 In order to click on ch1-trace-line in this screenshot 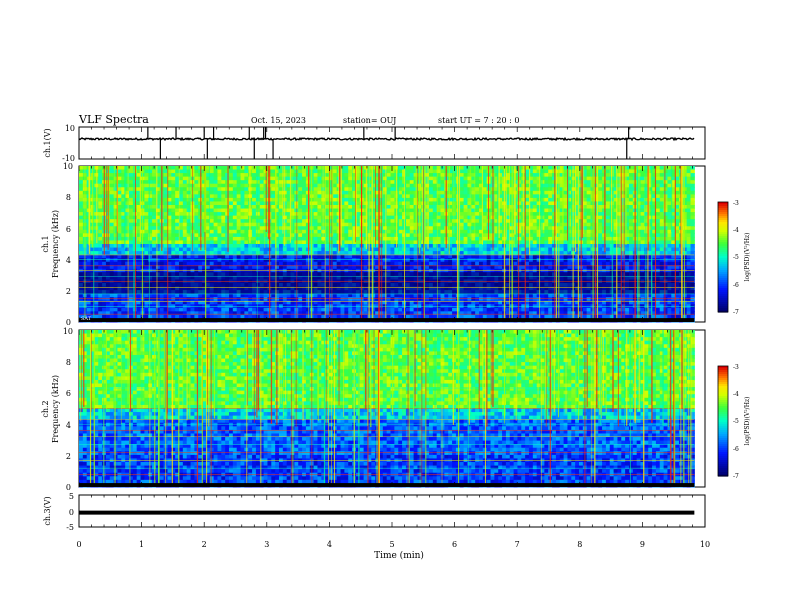, I will do `click(386, 139)`.